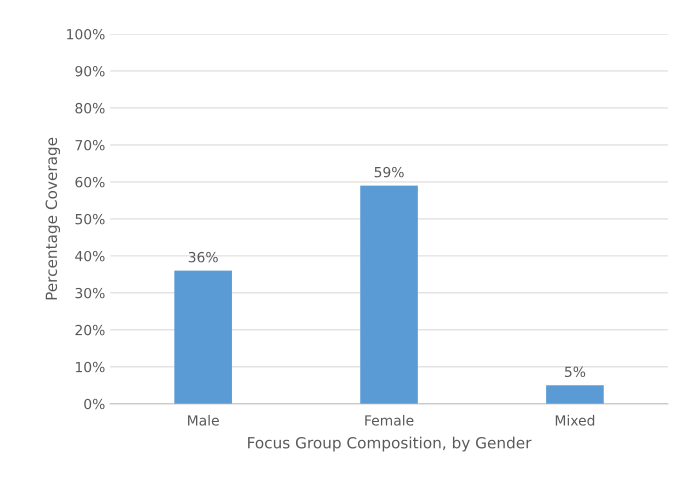 Image resolution: width=676 pixels, height=479 pixels. I want to click on data-label: 36%, so click(203, 257).